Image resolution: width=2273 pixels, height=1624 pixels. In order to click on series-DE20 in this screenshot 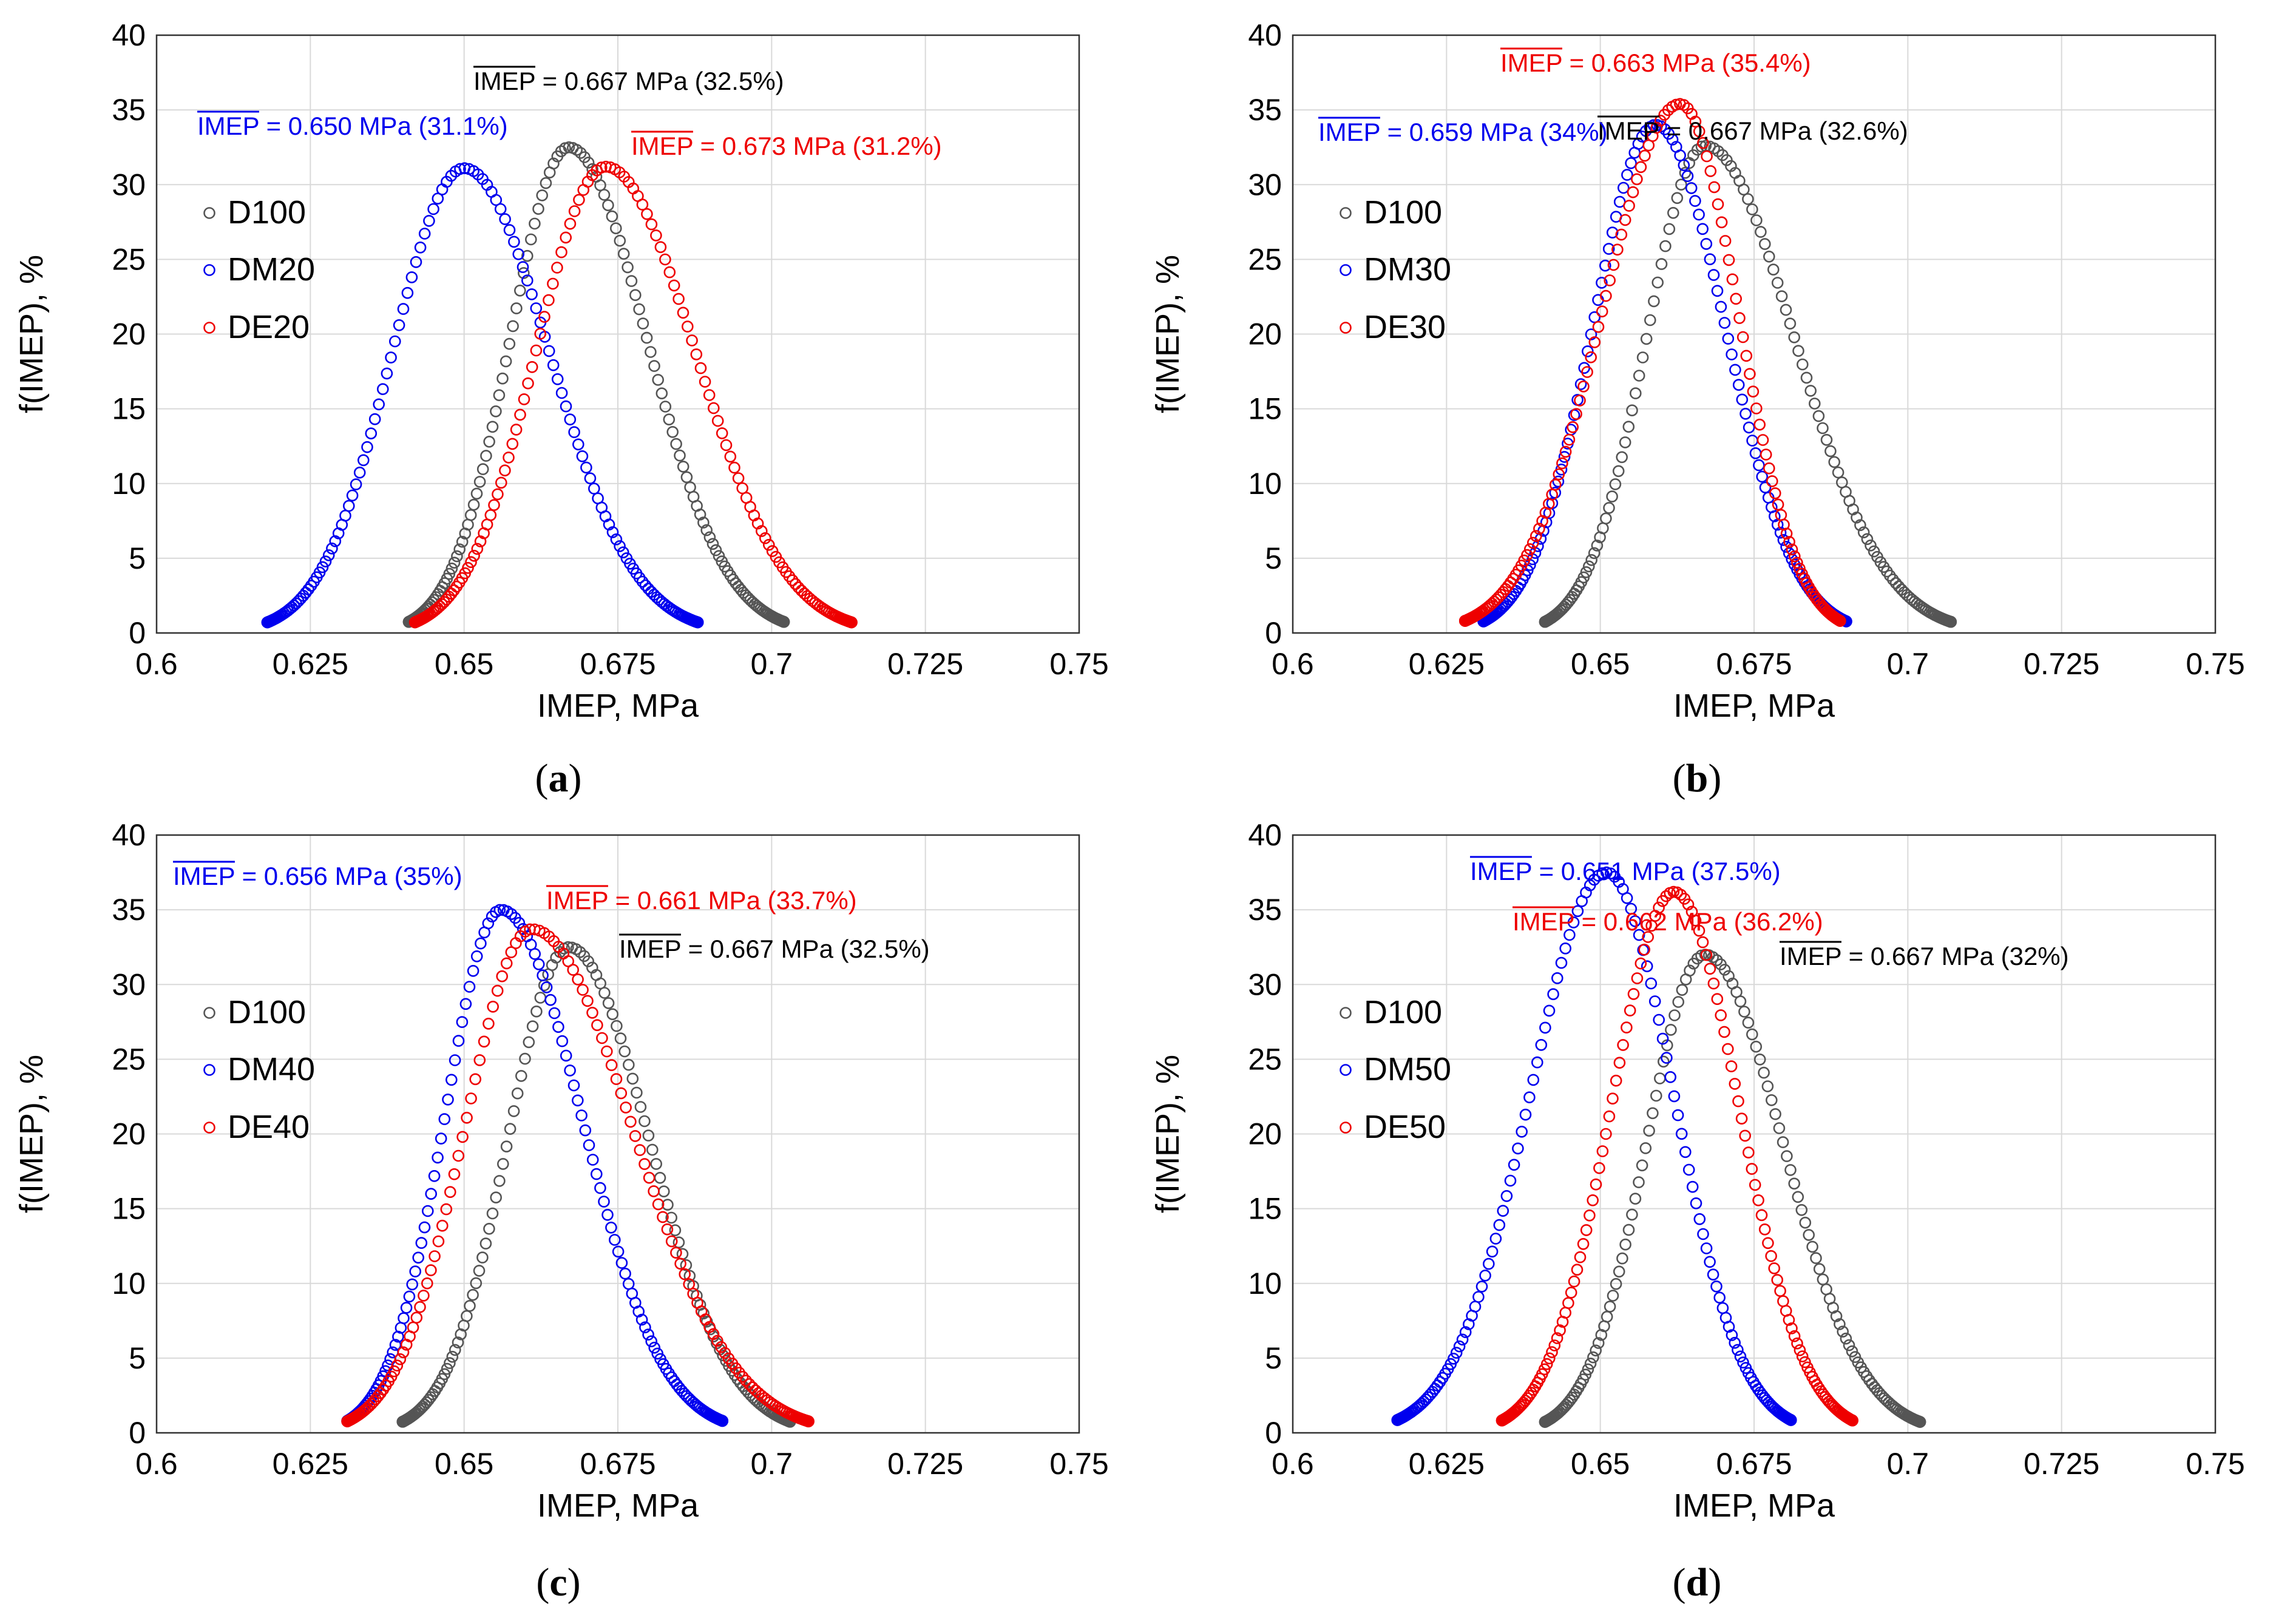, I will do `click(633, 394)`.